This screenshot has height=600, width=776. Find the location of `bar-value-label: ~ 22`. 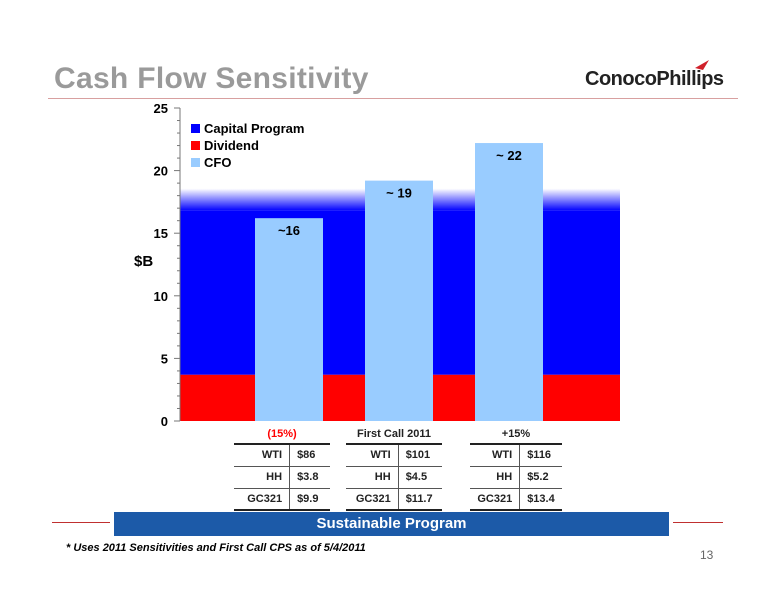

bar-value-label: ~ 22 is located at coordinates (509, 155).